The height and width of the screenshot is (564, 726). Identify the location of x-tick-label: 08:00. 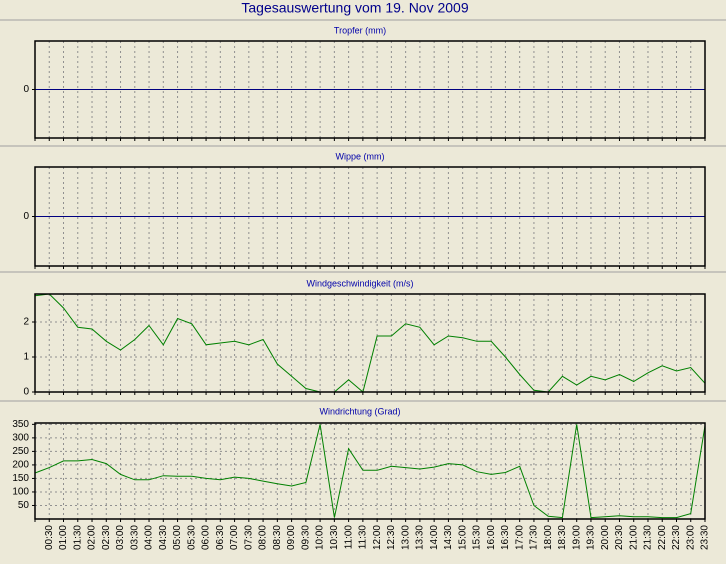
(263, 537).